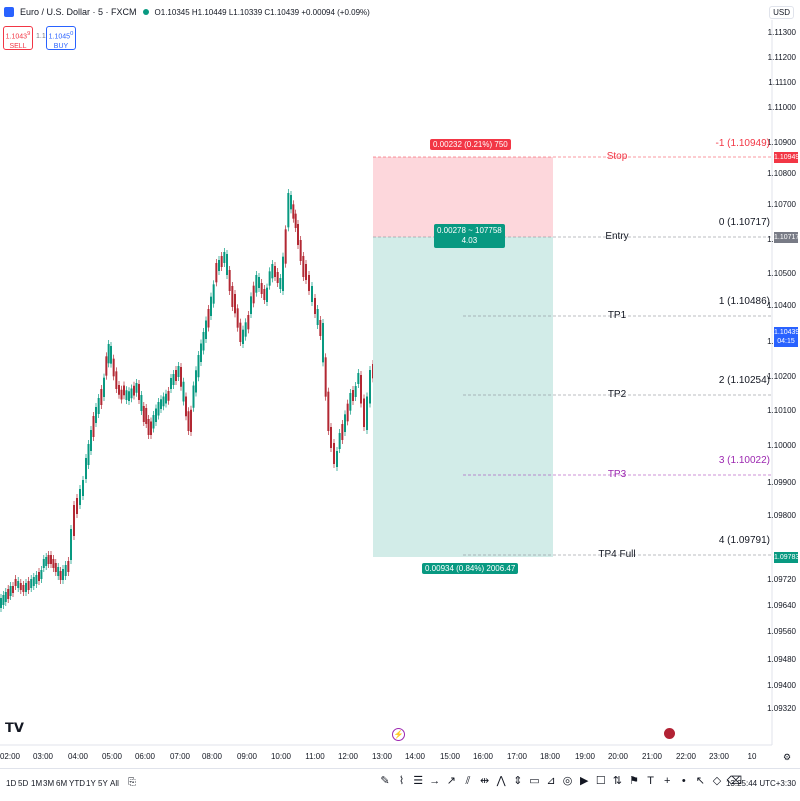 This screenshot has width=800, height=801. Describe the element at coordinates (463, 197) in the screenshot. I see `stop-zone` at that location.